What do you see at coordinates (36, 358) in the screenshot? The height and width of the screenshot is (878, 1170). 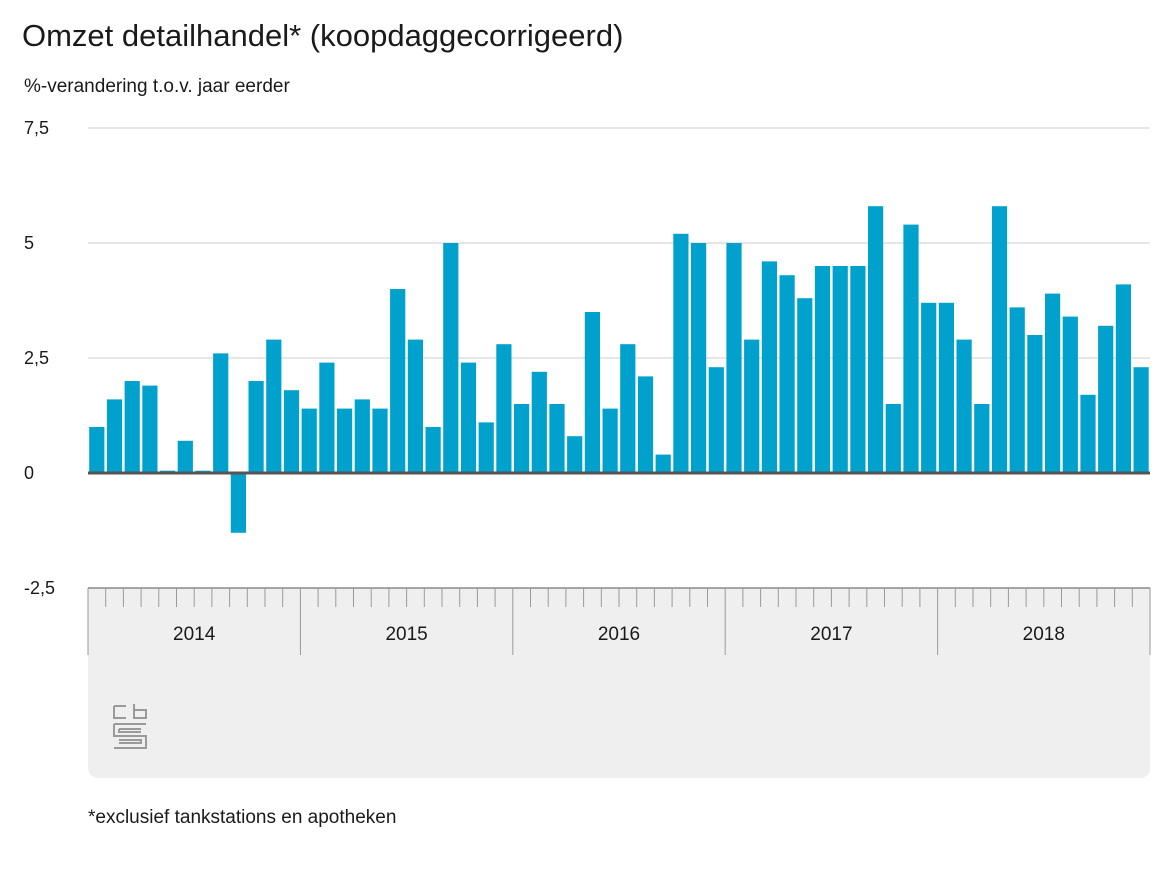 I see `y-tick-label: 2,5` at bounding box center [36, 358].